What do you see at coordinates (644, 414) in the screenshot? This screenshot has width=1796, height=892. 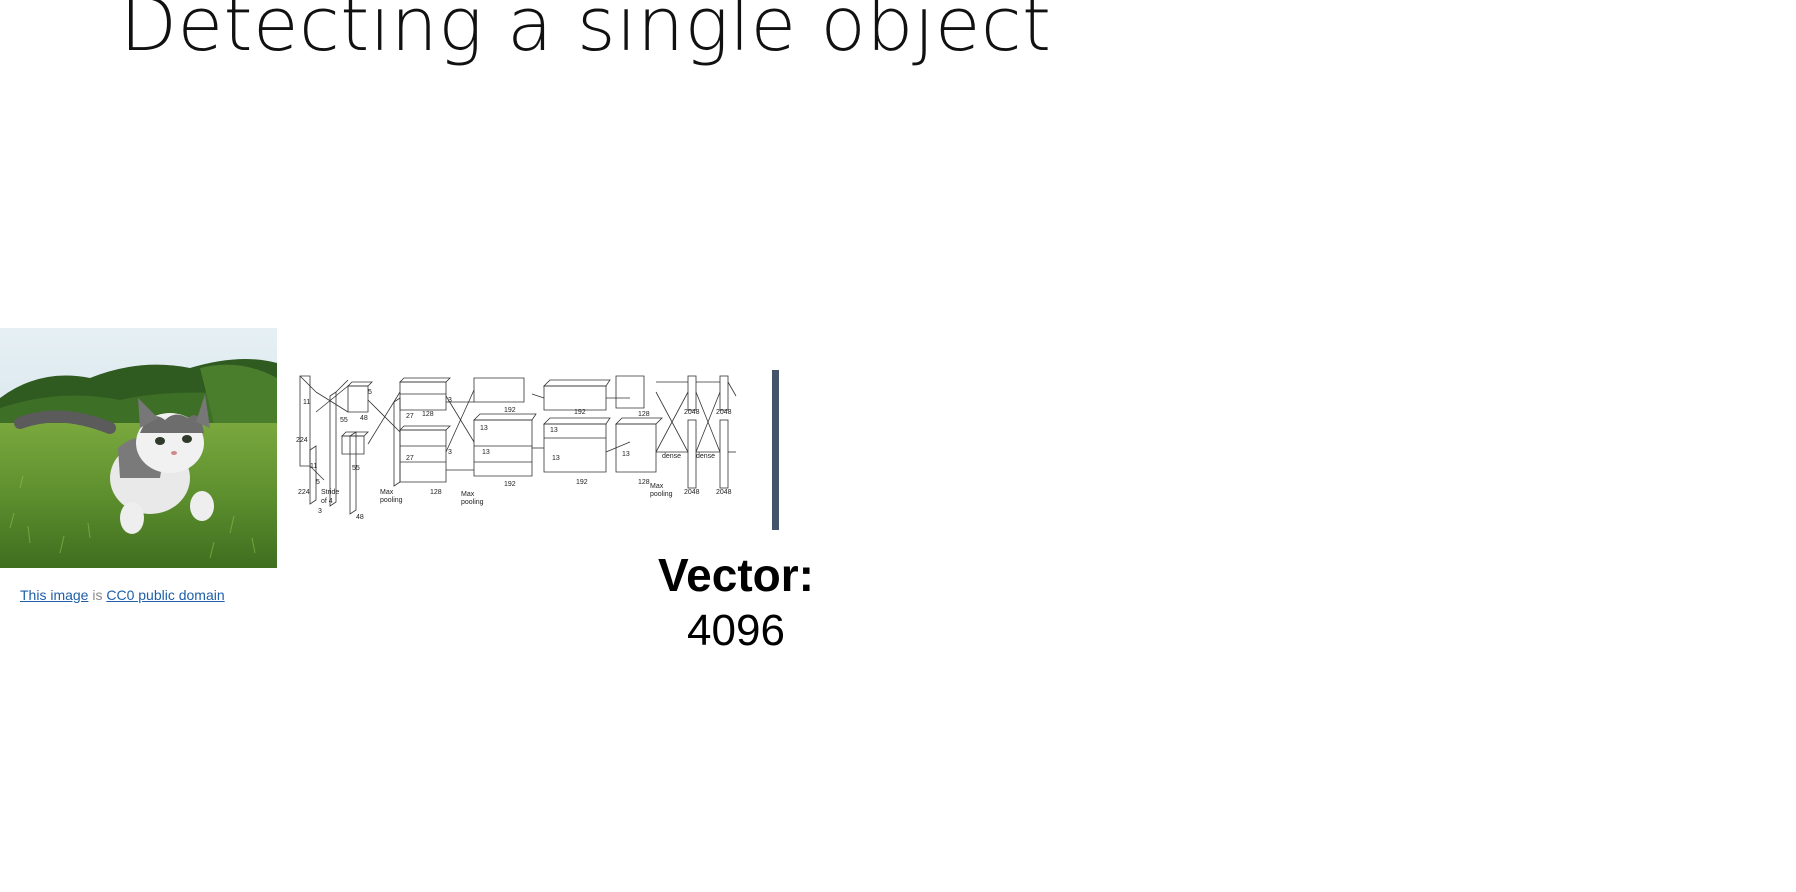 I see `label-c5-128a: 128` at bounding box center [644, 414].